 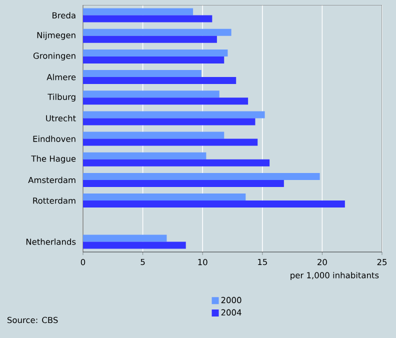 I want to click on source-note: Source: CBS, so click(x=33, y=320).